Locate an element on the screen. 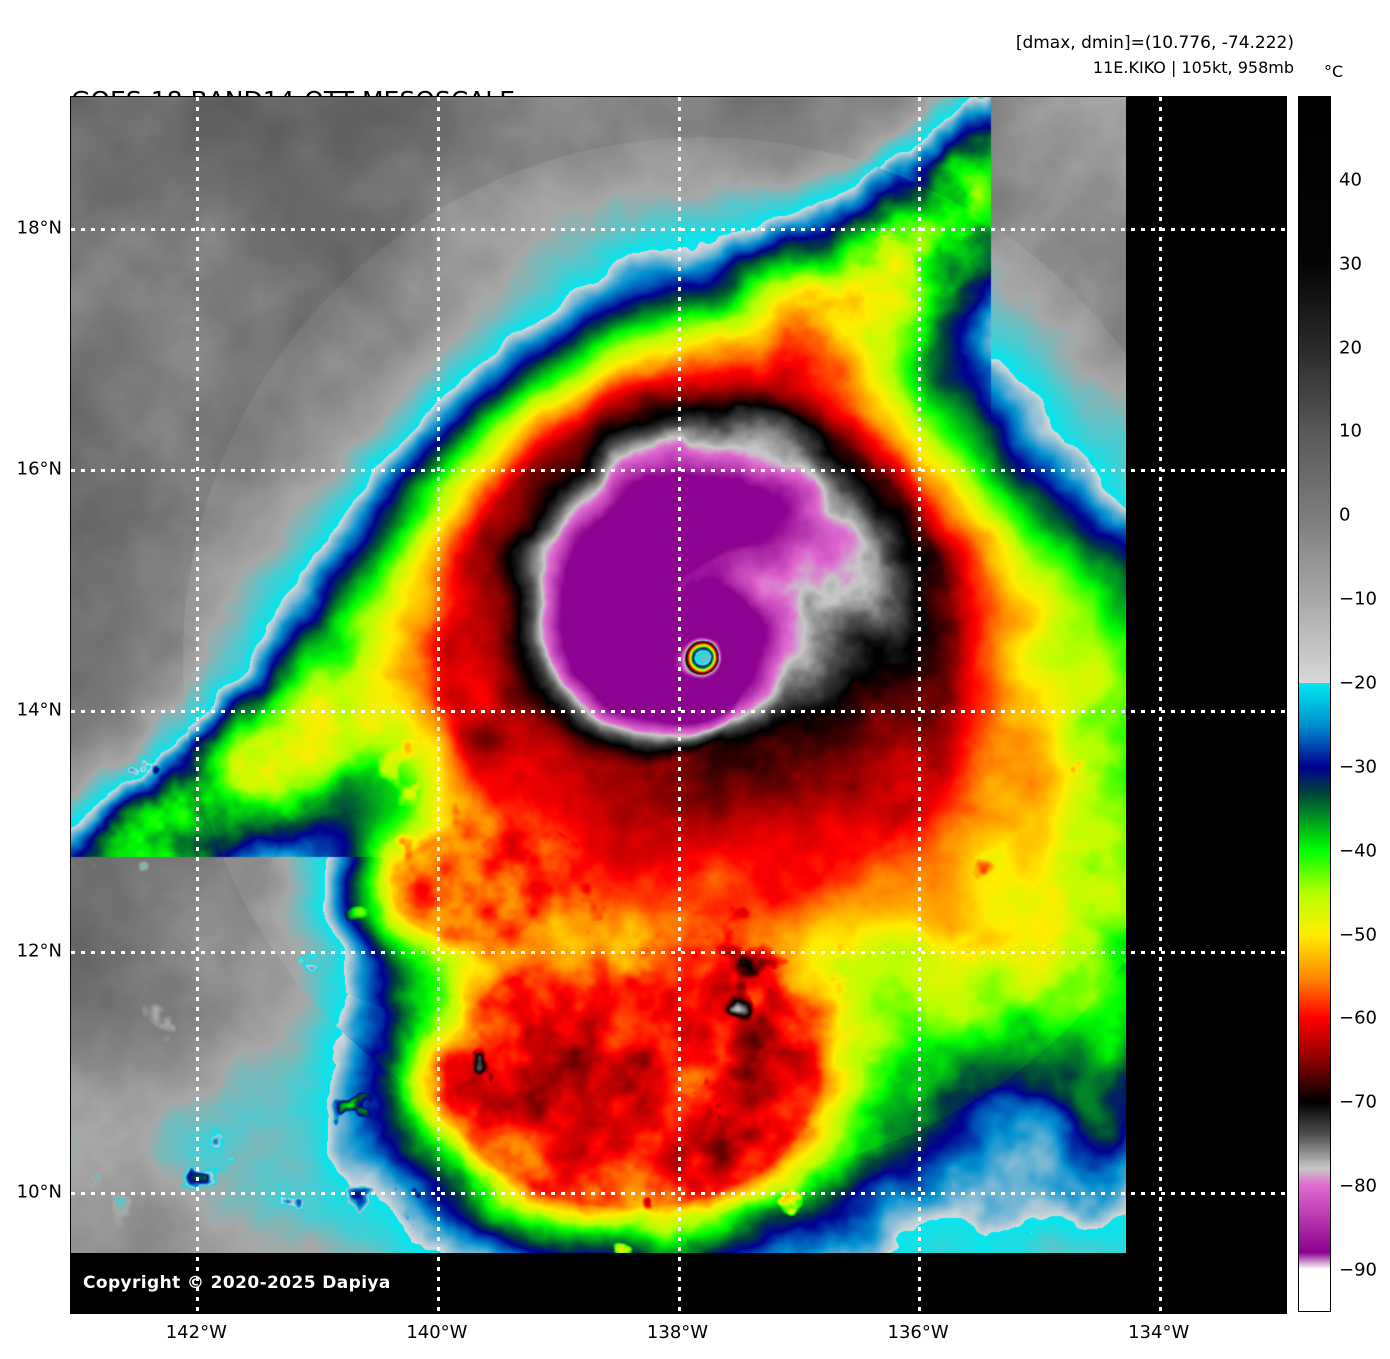 This screenshot has width=1390, height=1359. colorbar-unit-label: °C is located at coordinates (1334, 71).